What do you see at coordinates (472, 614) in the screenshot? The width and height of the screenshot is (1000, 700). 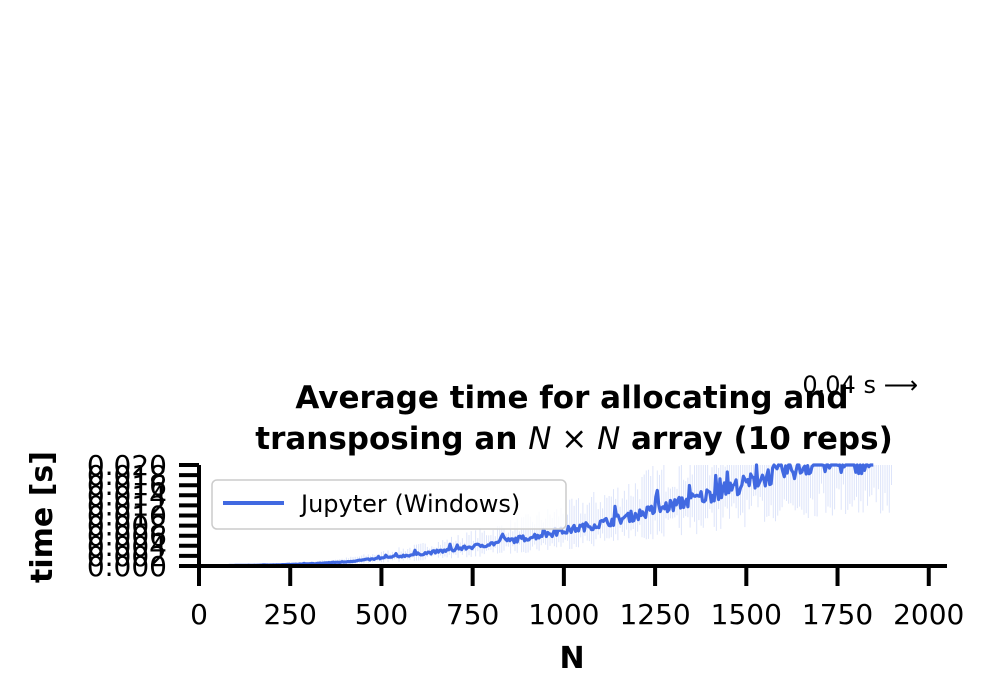 I see `x-tick-label: 750` at bounding box center [472, 614].